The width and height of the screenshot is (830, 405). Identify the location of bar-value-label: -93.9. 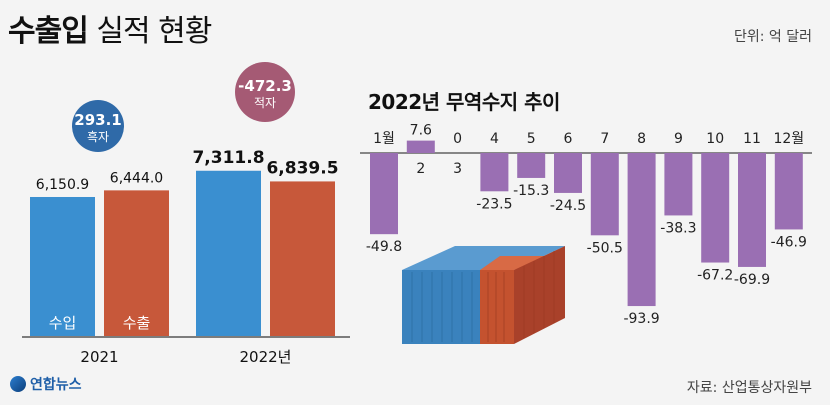
(641, 319).